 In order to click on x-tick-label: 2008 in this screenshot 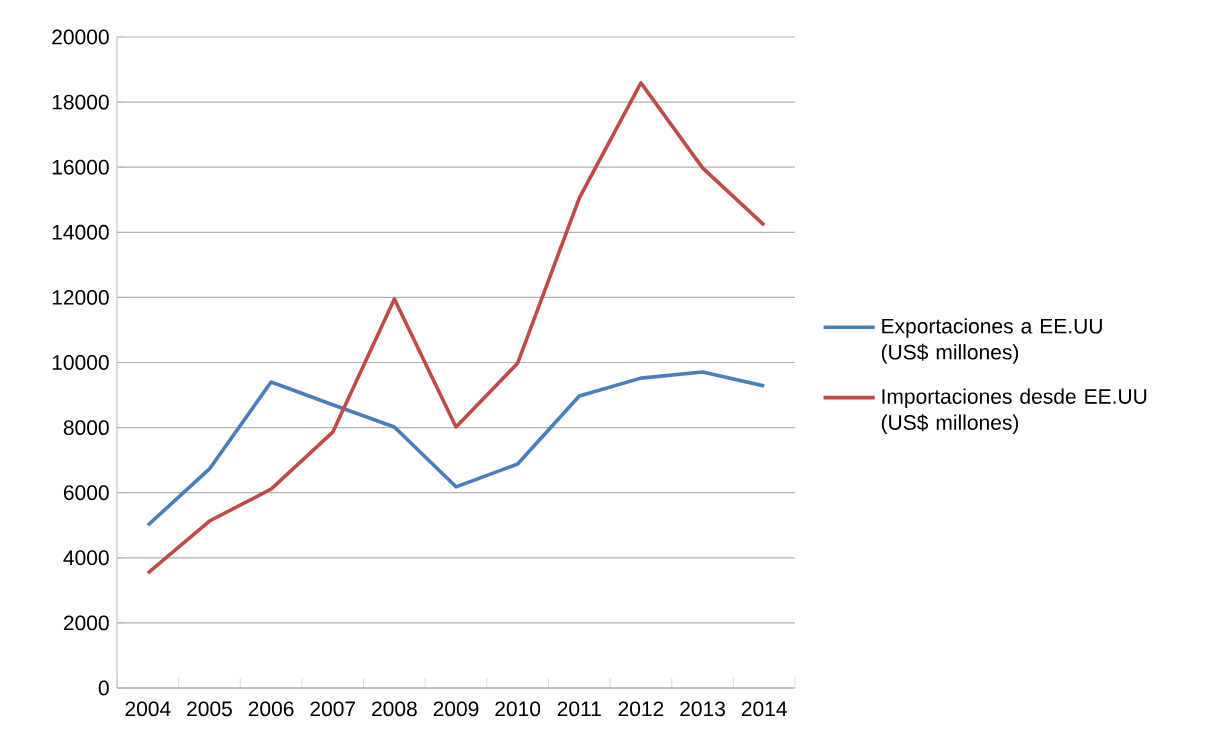, I will do `click(394, 709)`.